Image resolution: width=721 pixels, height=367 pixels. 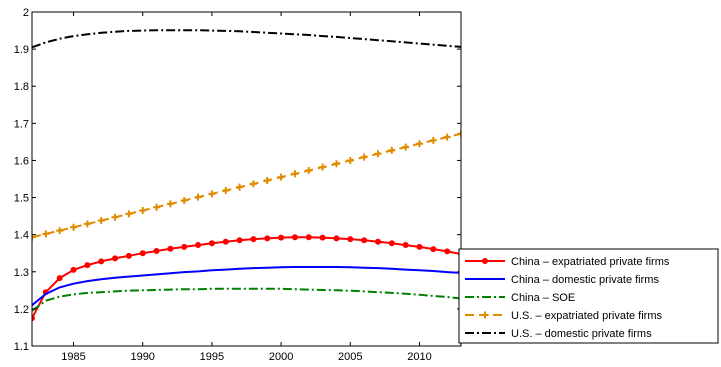 What do you see at coordinates (212, 357) in the screenshot?
I see `x-tick-label: 1995` at bounding box center [212, 357].